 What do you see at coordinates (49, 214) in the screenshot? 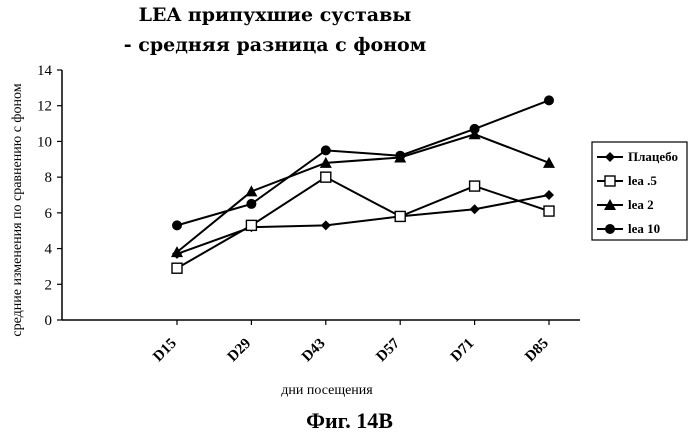
I see `y-tick-label: 6` at bounding box center [49, 214].